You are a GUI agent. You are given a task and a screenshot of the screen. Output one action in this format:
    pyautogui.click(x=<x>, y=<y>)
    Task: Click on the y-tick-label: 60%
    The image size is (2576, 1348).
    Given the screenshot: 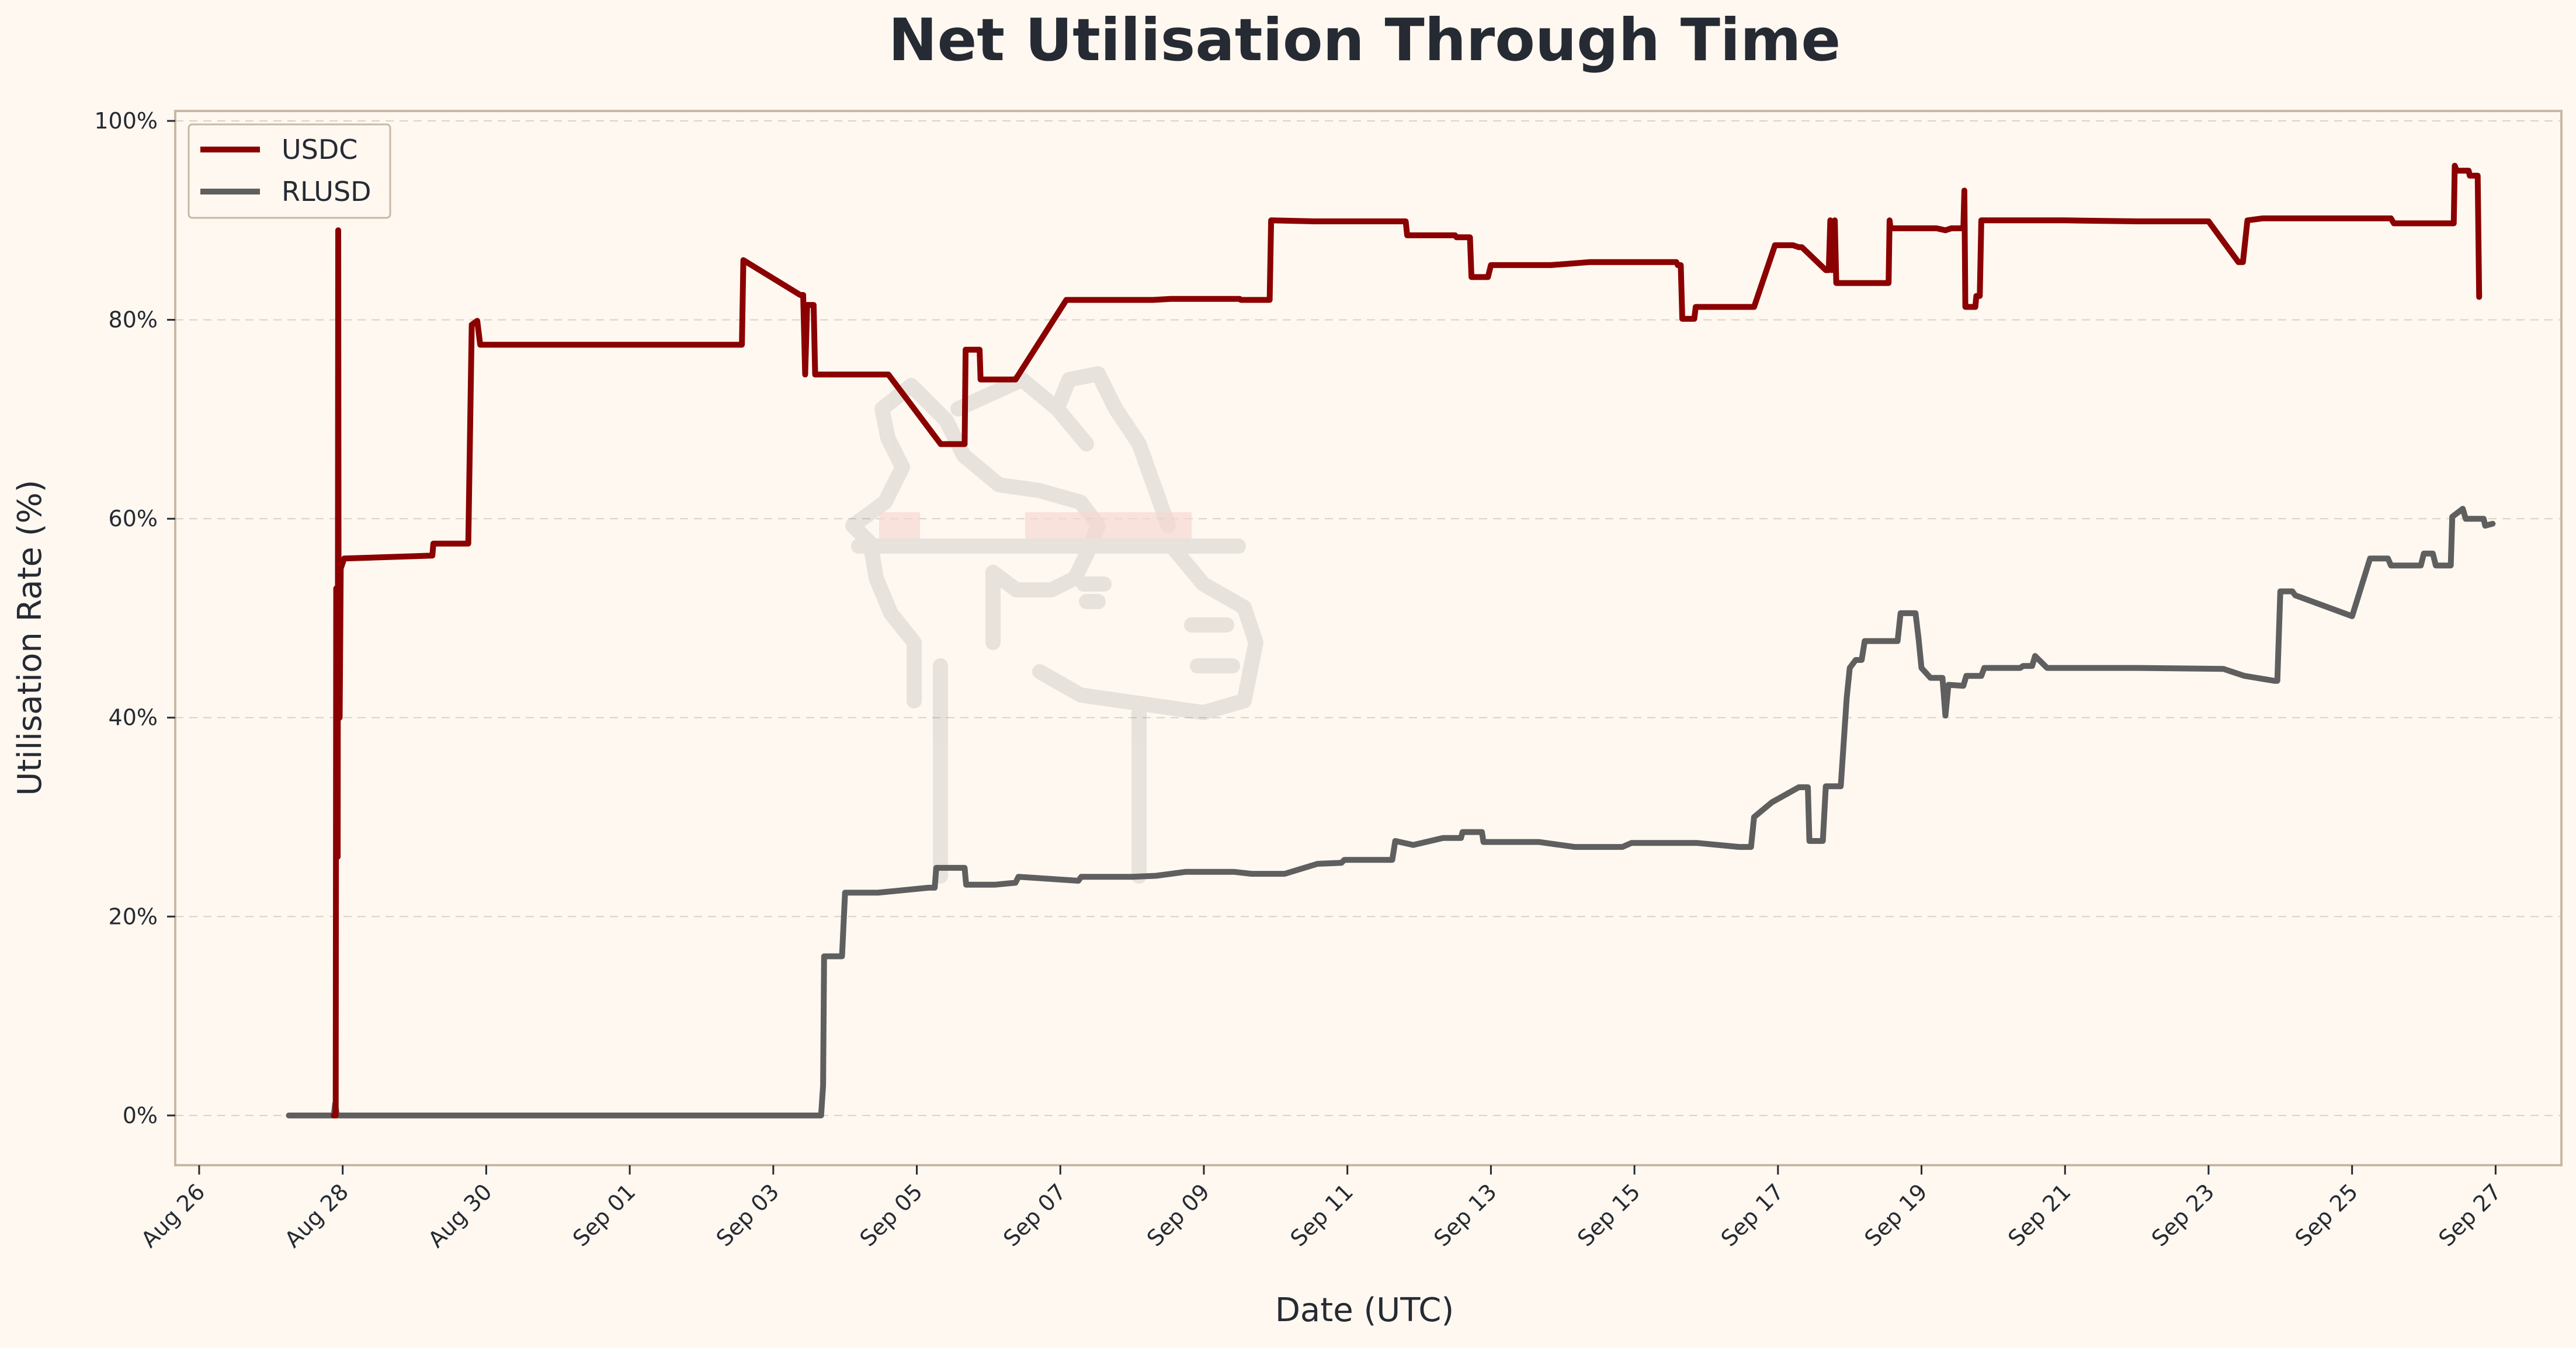 What is the action you would take?
    pyautogui.click(x=133, y=518)
    